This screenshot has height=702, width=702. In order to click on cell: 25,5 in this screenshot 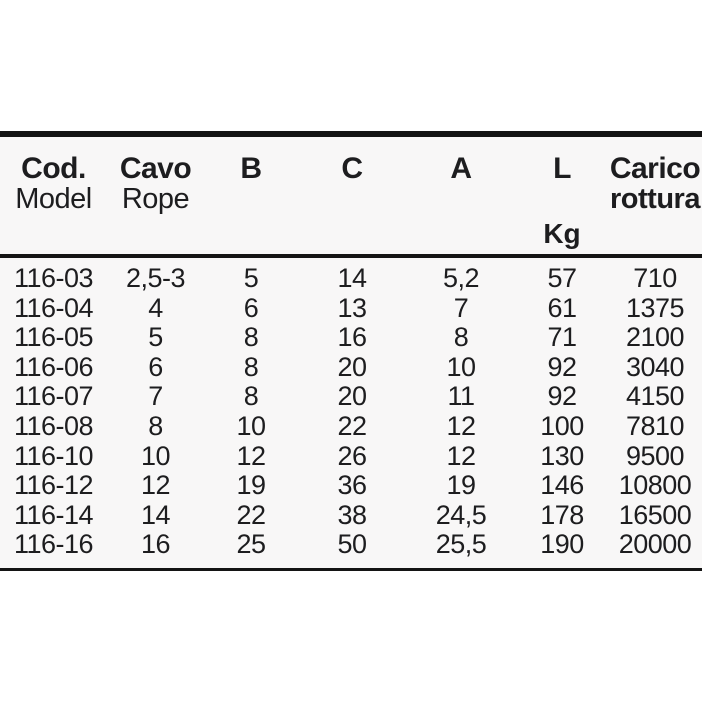, I will do `click(461, 544)`.